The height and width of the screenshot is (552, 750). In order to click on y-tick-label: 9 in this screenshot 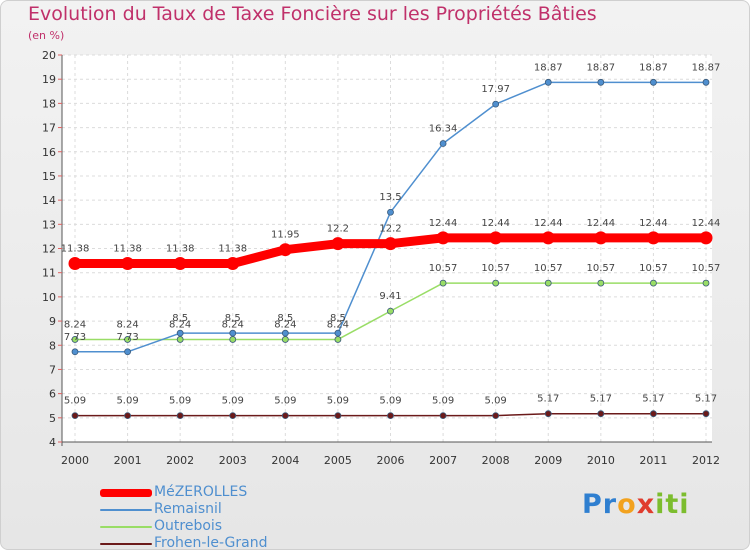, I will do `click(52, 321)`.